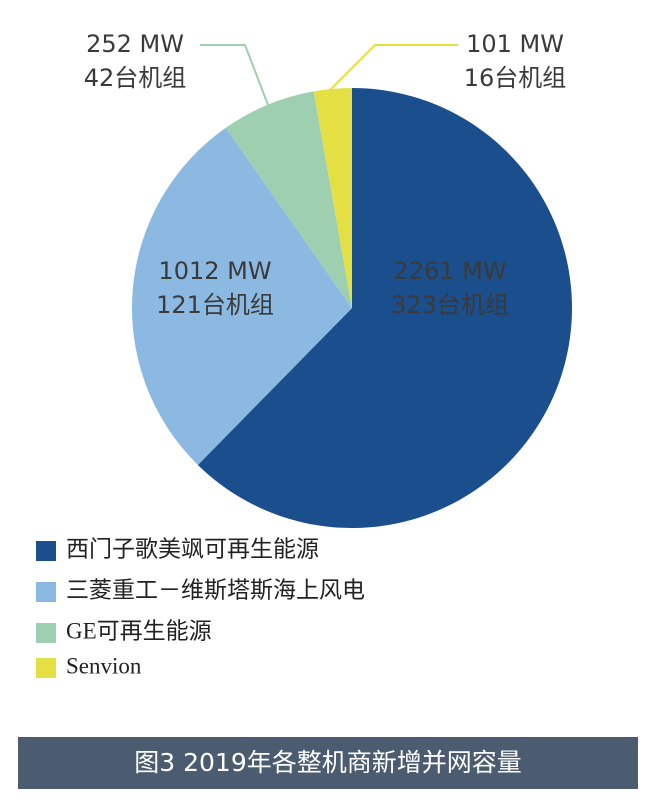 This screenshot has width=656, height=800. Describe the element at coordinates (215, 305) in the screenshot. I see `count-label: 121台机组` at that location.